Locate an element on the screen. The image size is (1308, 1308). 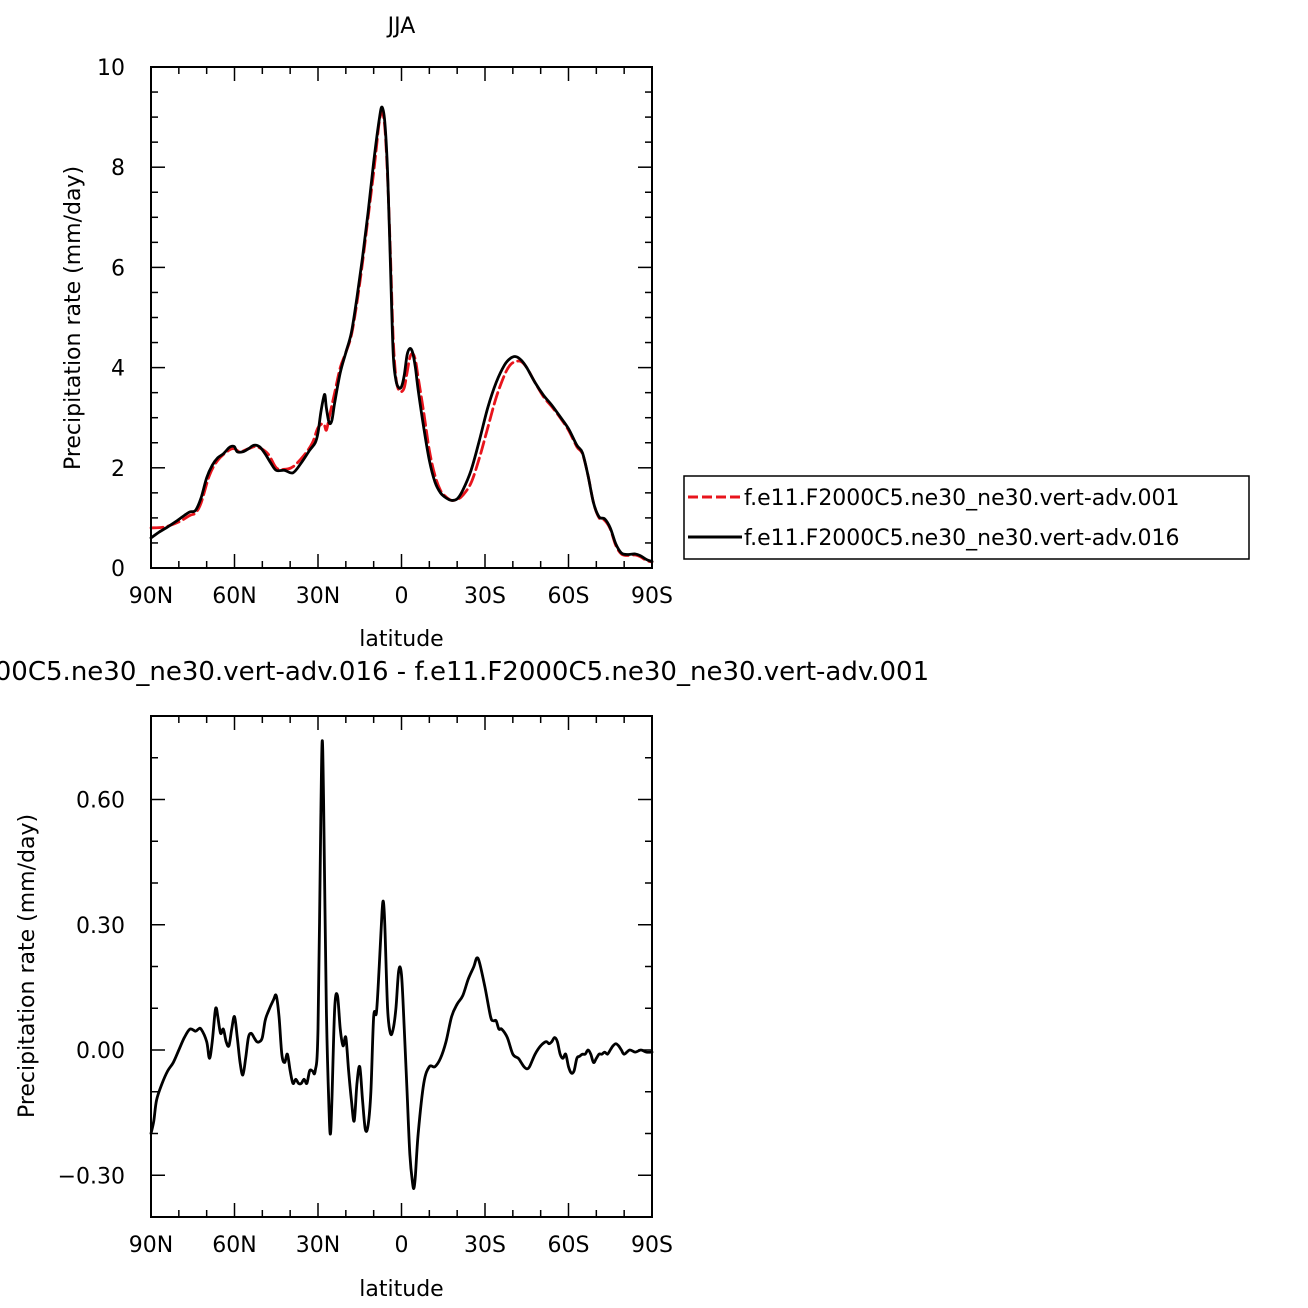
legend-label-series-2: f.e11.F2000C5.ne30_ne30.vert-adv.016 is located at coordinates (962, 538).